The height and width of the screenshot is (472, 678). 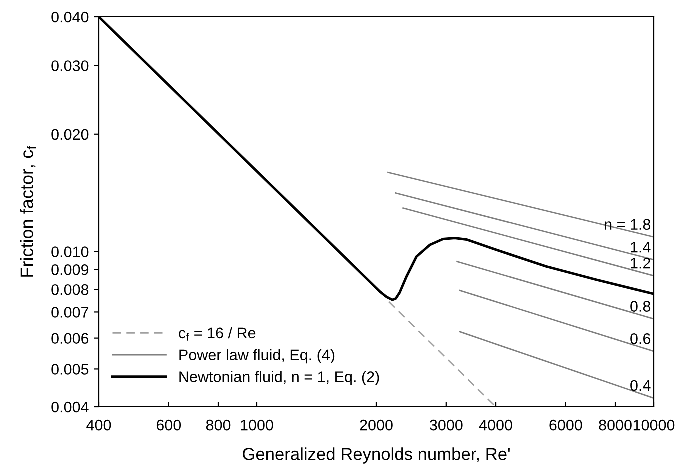 What do you see at coordinates (218, 425) in the screenshot?
I see `x-tick-label: 800` at bounding box center [218, 425].